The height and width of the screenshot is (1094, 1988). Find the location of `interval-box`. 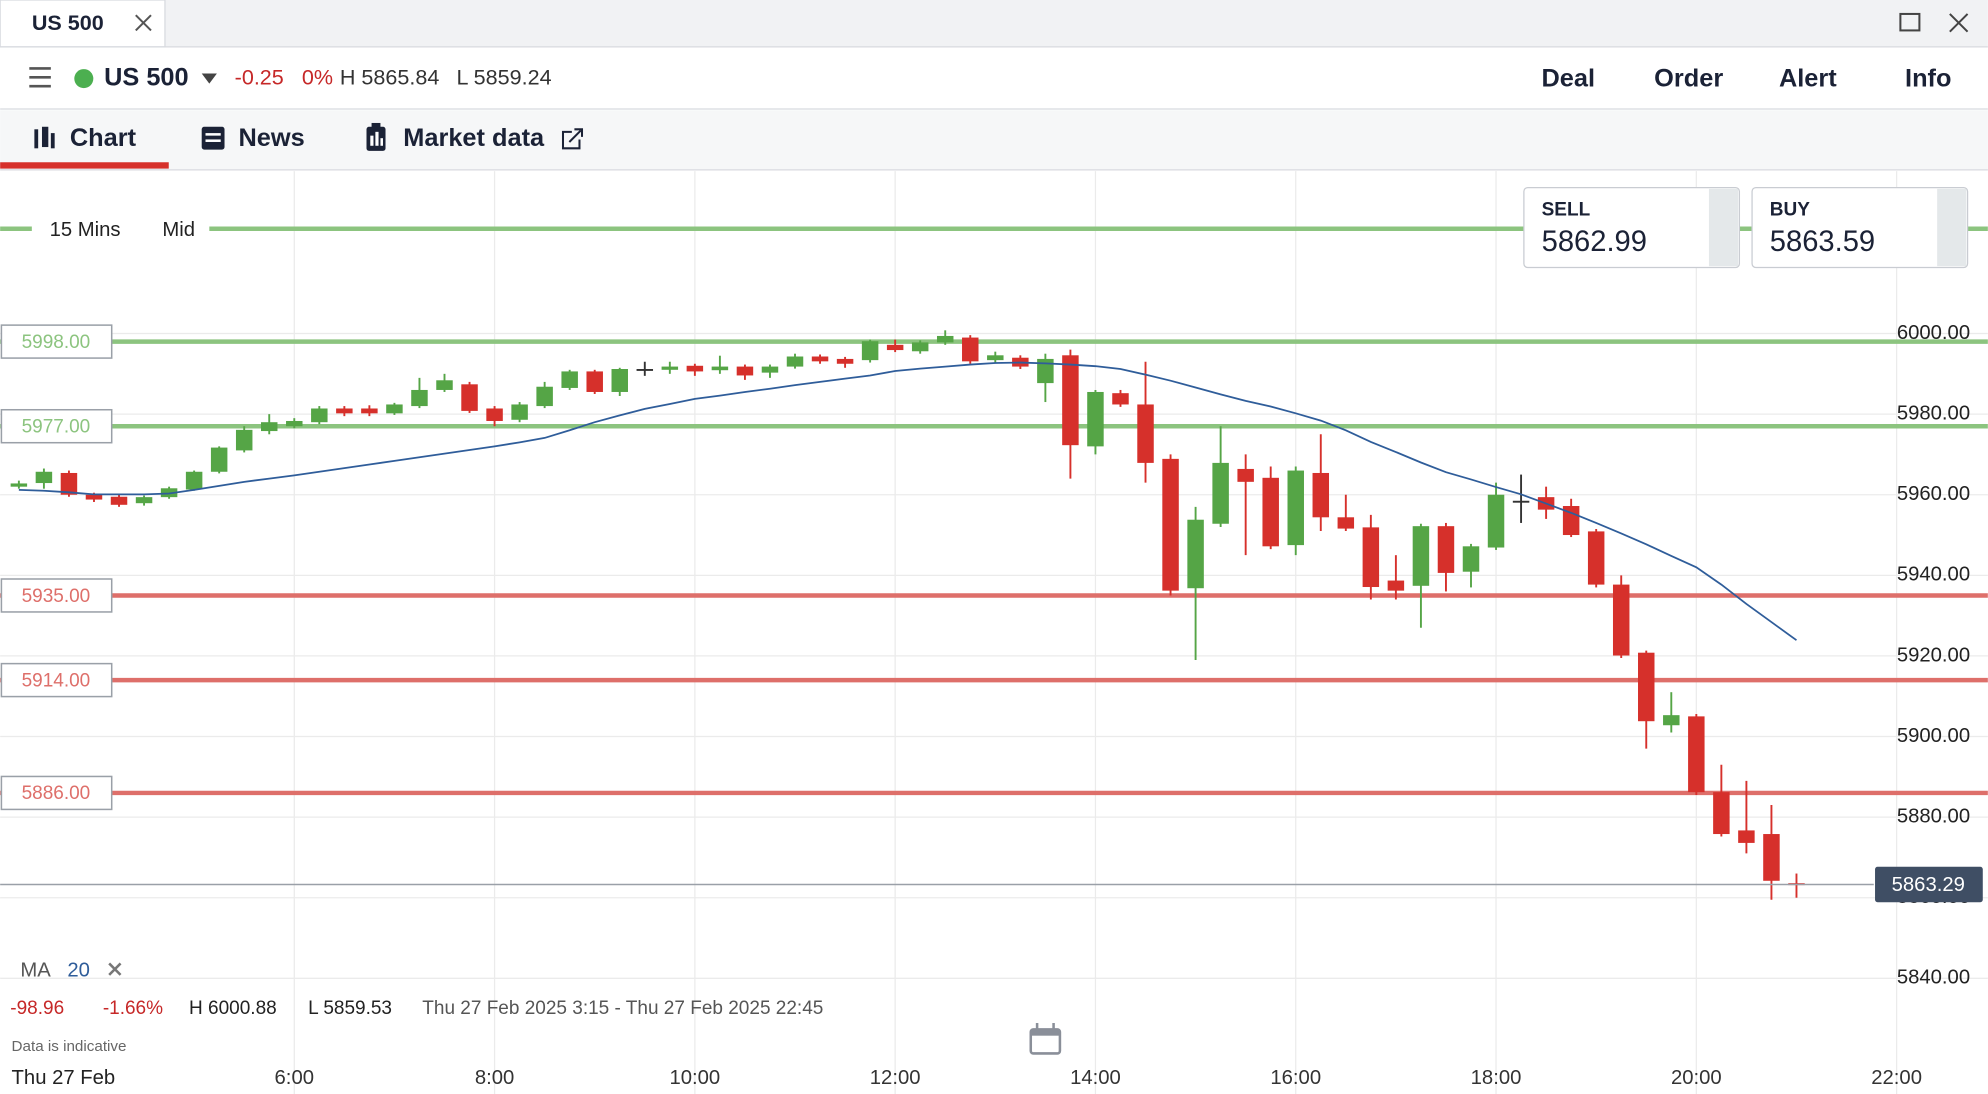

interval-box is located at coordinates (120, 230).